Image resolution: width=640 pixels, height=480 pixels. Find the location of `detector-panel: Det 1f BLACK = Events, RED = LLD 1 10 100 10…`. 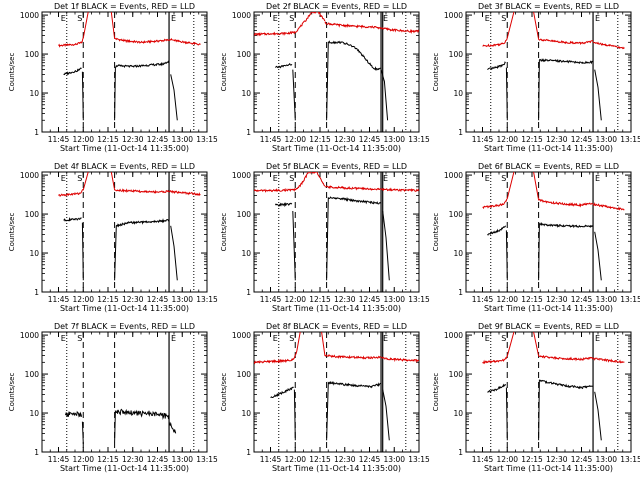

detector-panel: Det 1f BLACK = Events, RED = LLD 1 10 100 10… is located at coordinates (113, 77).